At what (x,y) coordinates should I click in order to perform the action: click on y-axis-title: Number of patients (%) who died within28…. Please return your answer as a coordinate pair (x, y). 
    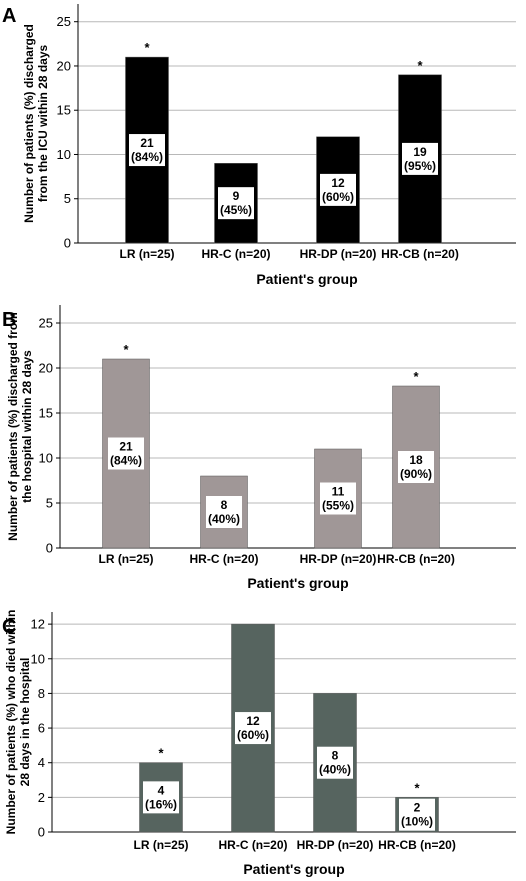
    Looking at the image, I should click on (18, 722).